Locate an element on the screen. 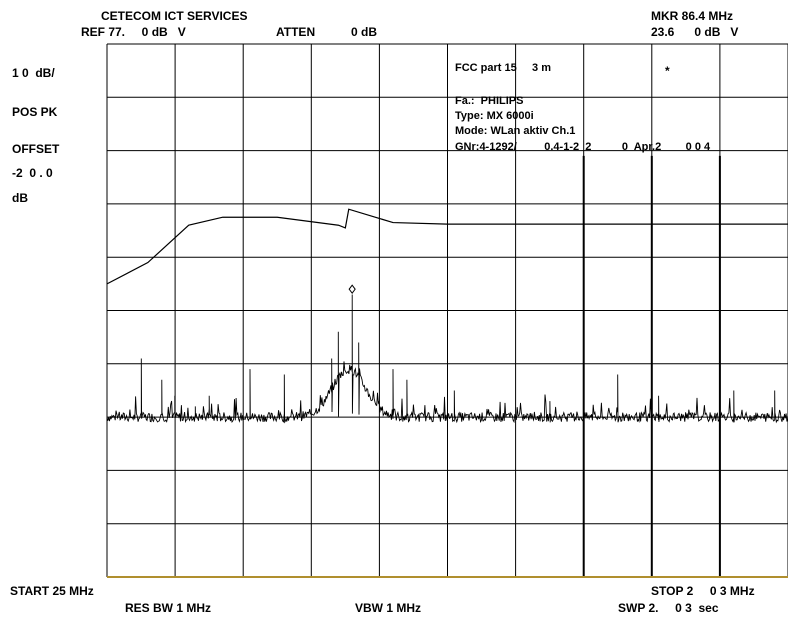  resolution-bandwidth: RES BW 1 MHz is located at coordinates (168, 608).